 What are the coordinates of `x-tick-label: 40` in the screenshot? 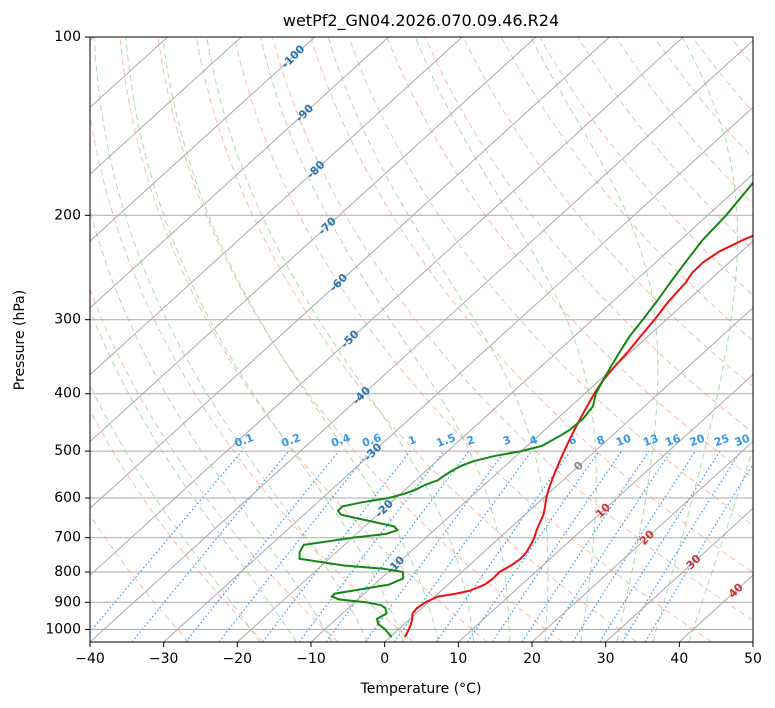 It's located at (679, 659).